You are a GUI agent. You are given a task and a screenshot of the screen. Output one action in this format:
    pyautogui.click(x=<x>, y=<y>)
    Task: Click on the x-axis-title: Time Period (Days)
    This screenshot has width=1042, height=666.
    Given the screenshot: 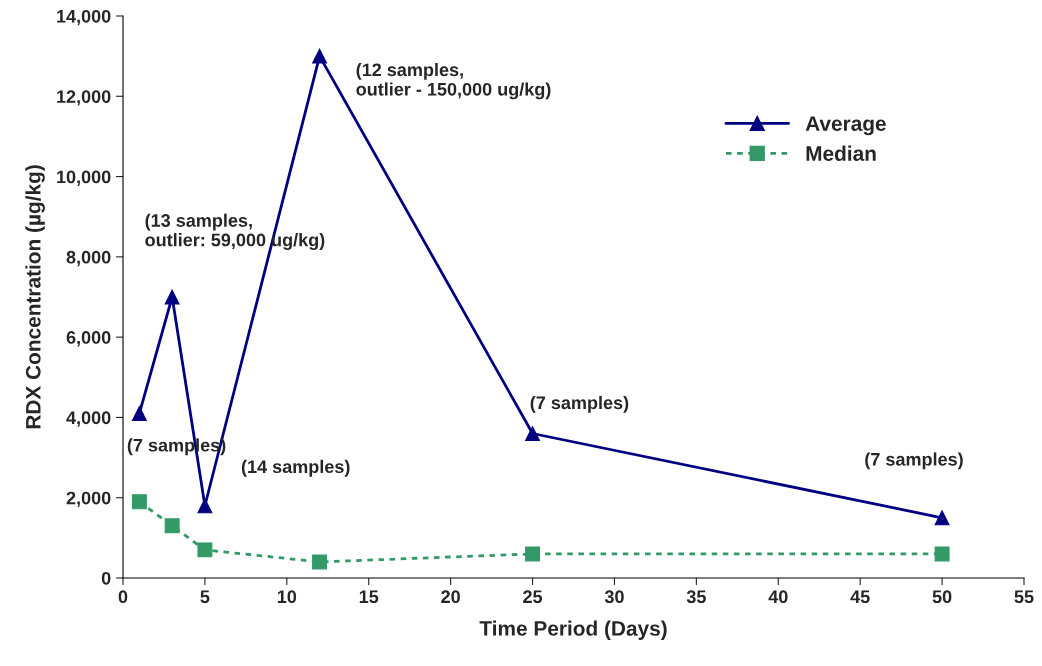 What is the action you would take?
    pyautogui.click(x=573, y=630)
    